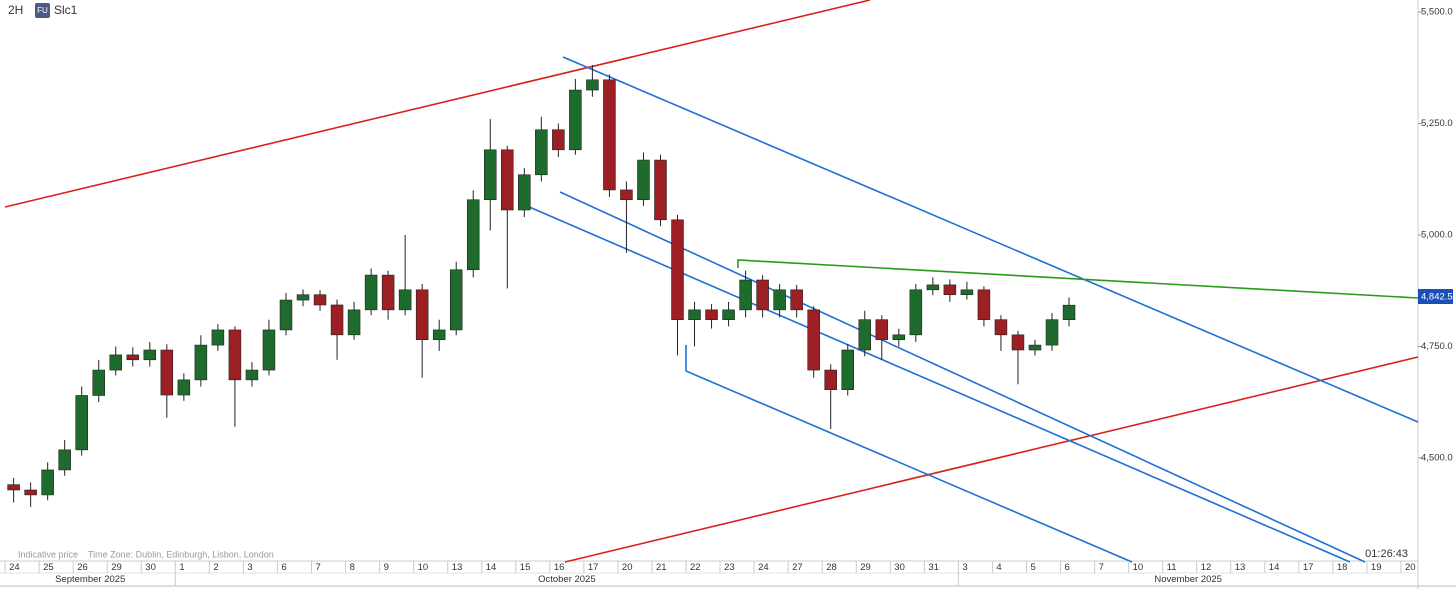 This screenshot has width=1456, height=589. What do you see at coordinates (1188, 579) in the screenshot?
I see `month-label: November 2025` at bounding box center [1188, 579].